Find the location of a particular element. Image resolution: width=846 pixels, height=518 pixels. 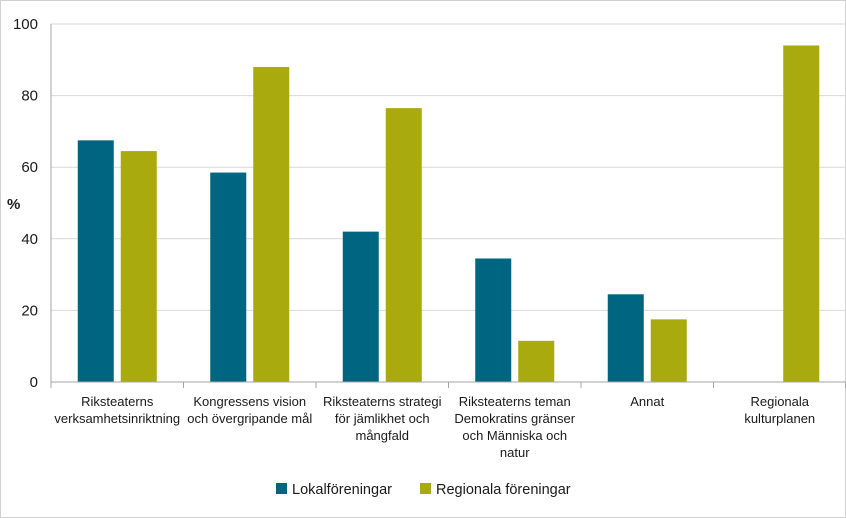

x-category-label: Annat is located at coordinates (647, 401).